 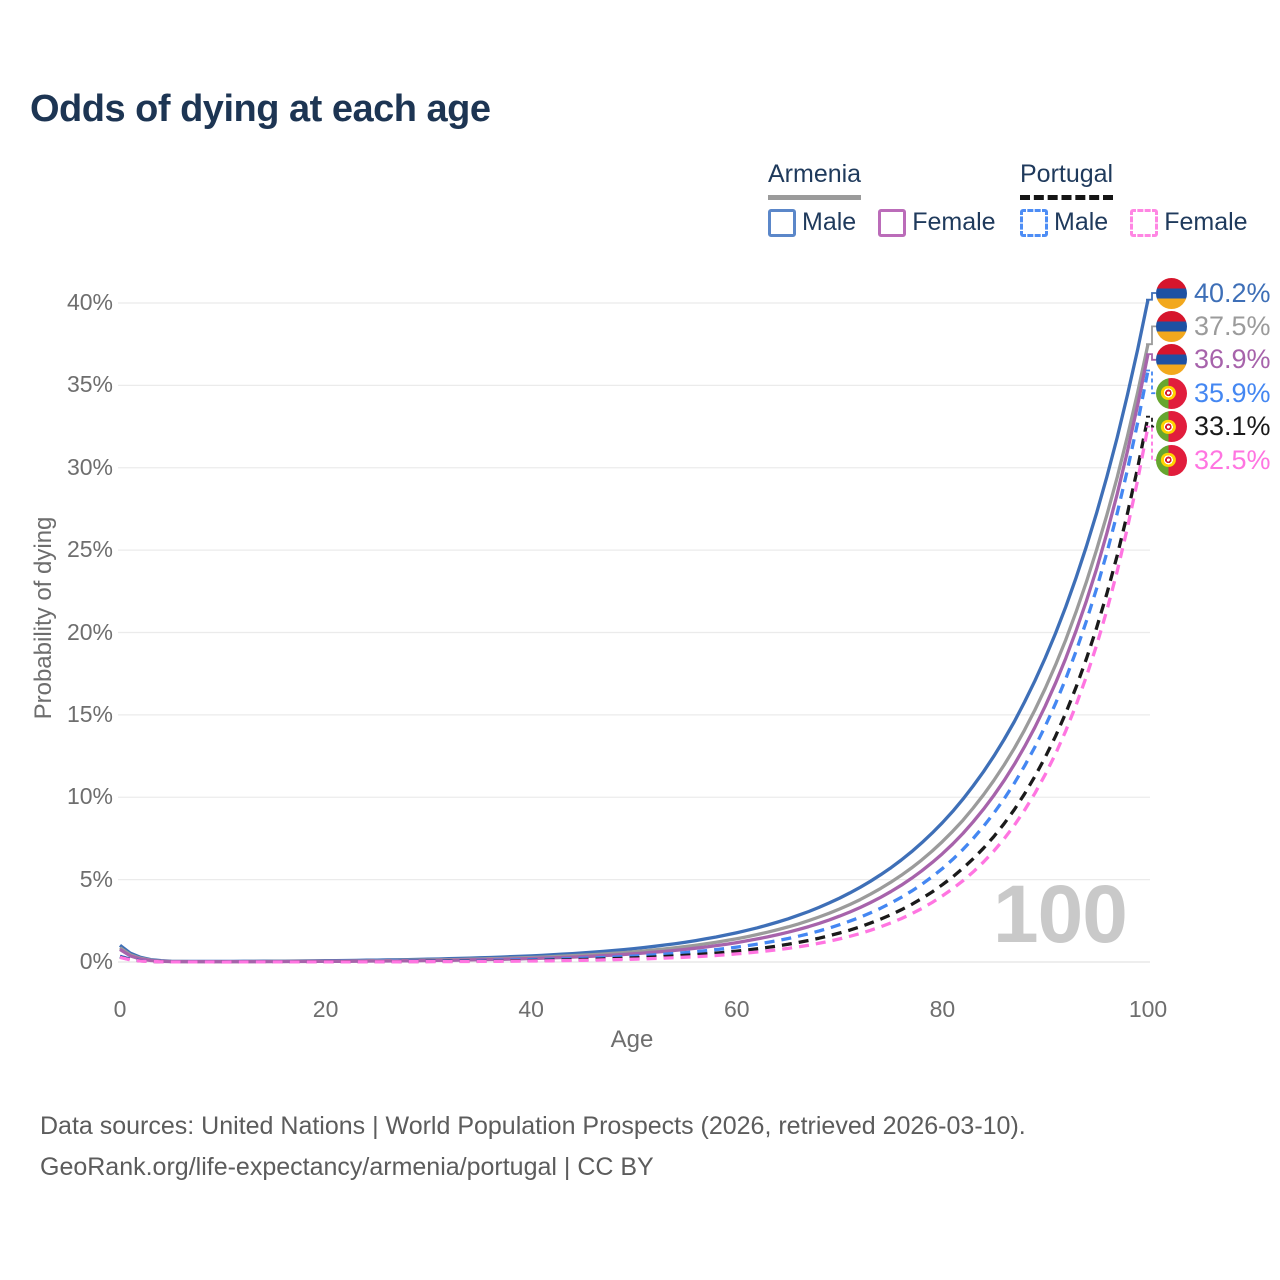 I want to click on x-tick-label-40: 40, so click(x=531, y=1009).